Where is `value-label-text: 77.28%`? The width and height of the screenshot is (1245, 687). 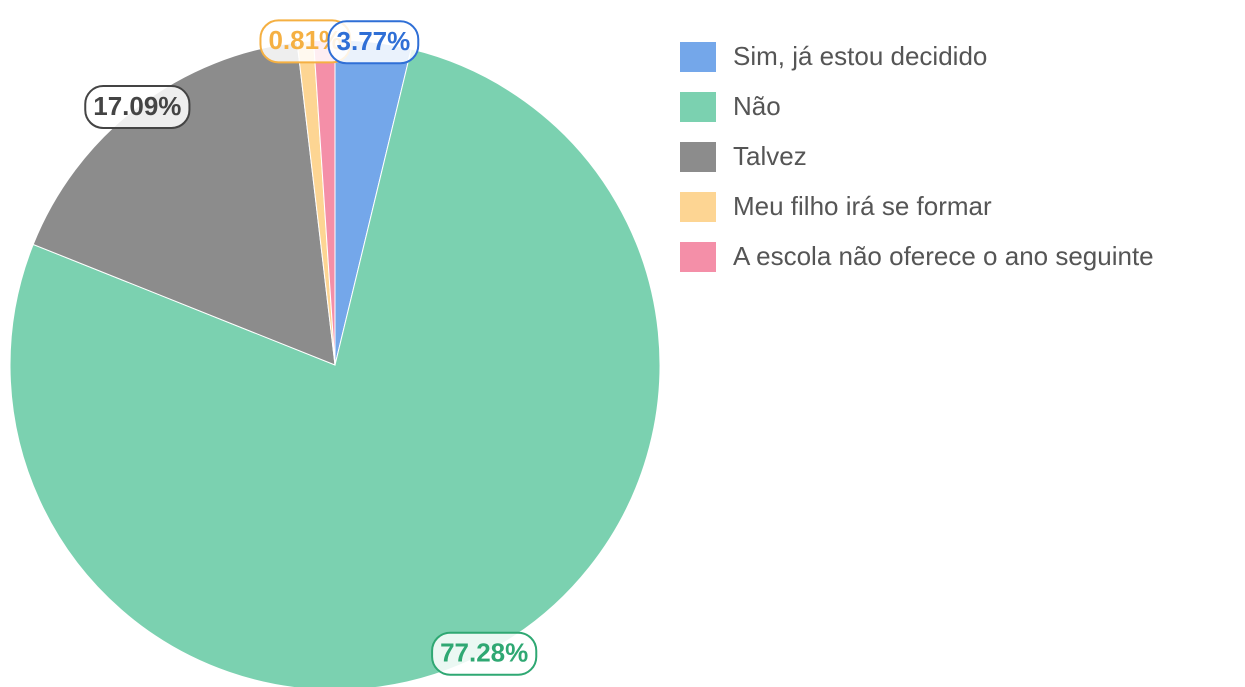
value-label-text: 77.28% is located at coordinates (484, 653).